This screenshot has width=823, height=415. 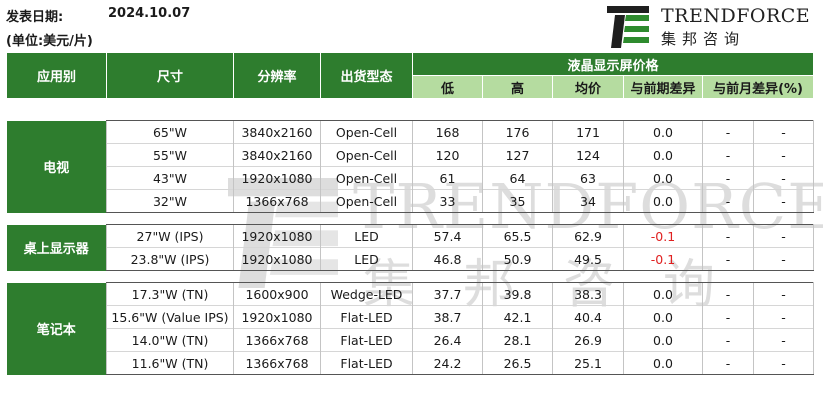 What do you see at coordinates (517, 87) in the screenshot?
I see `header-high: 高` at bounding box center [517, 87].